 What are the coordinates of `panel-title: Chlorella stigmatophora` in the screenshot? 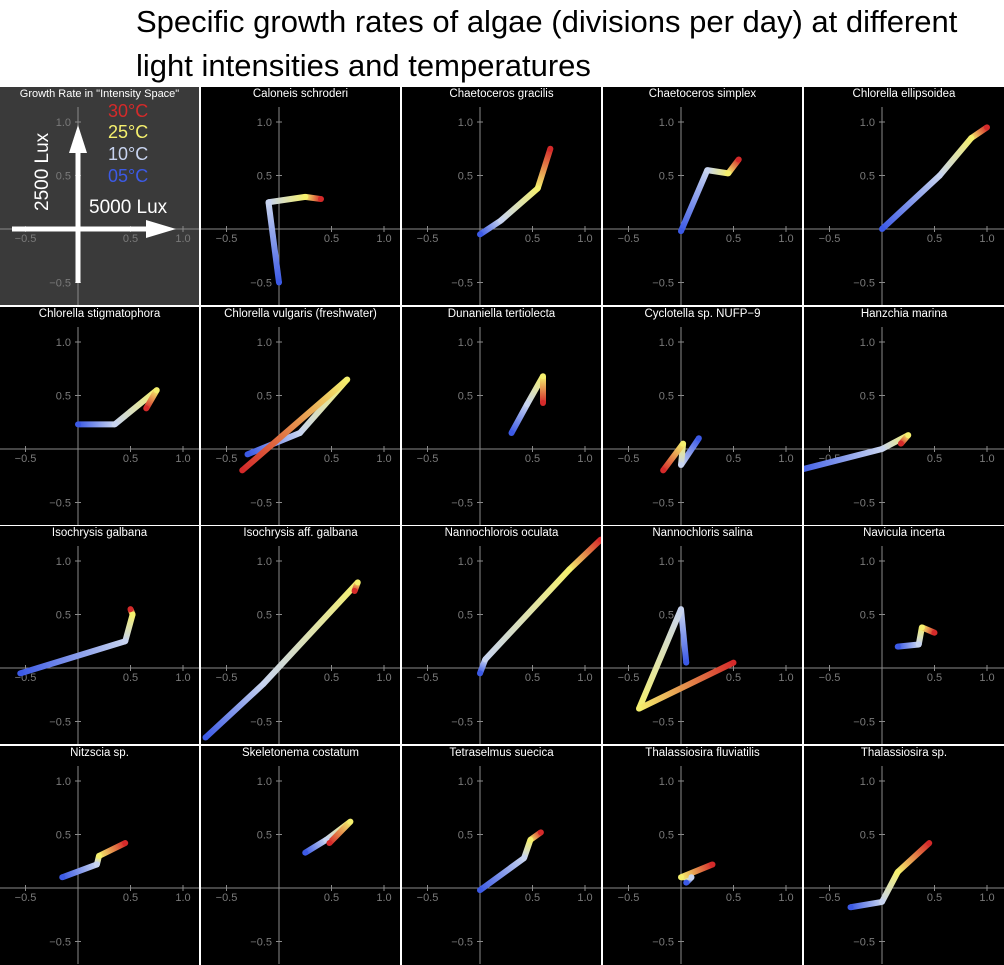 It's located at (99, 314).